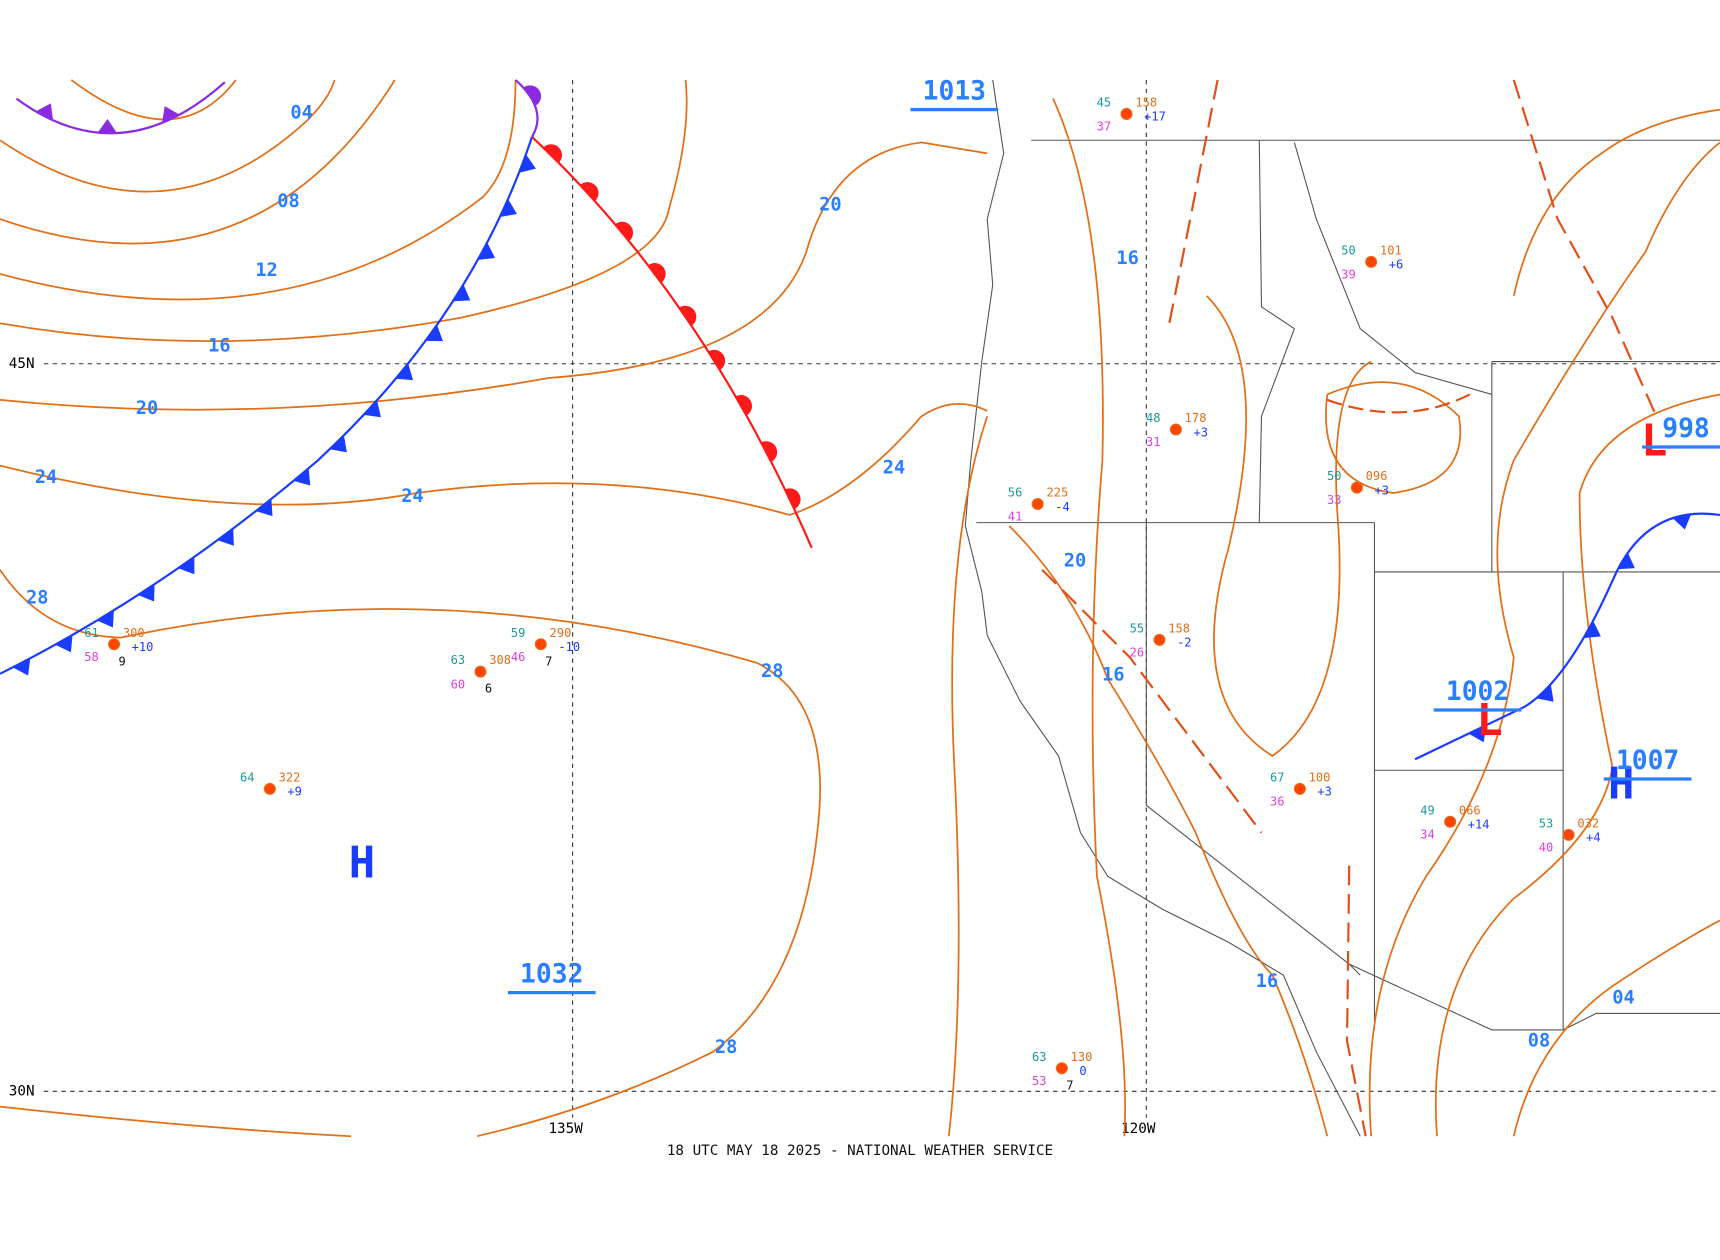 This screenshot has height=1260, width=1720. Describe the element at coordinates (1062, 507) in the screenshot. I see `station-tendency: -4` at that location.